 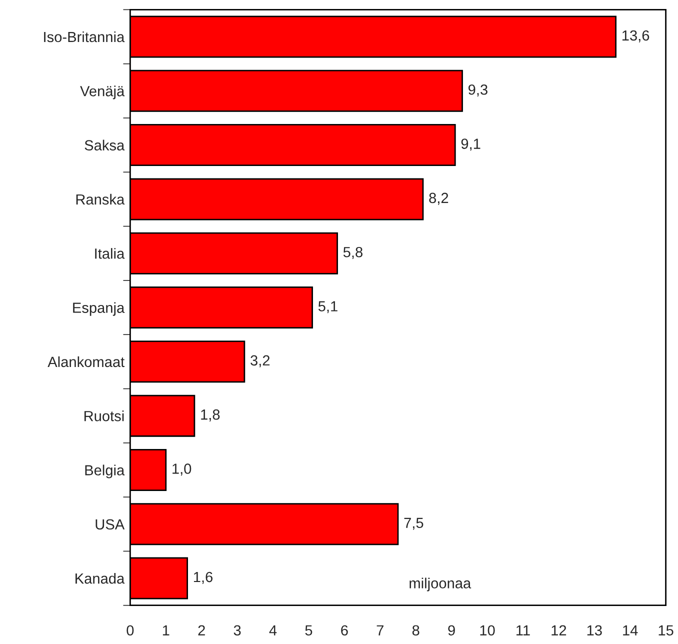 What do you see at coordinates (666, 630) in the screenshot?
I see `x-tick-label: 15` at bounding box center [666, 630].